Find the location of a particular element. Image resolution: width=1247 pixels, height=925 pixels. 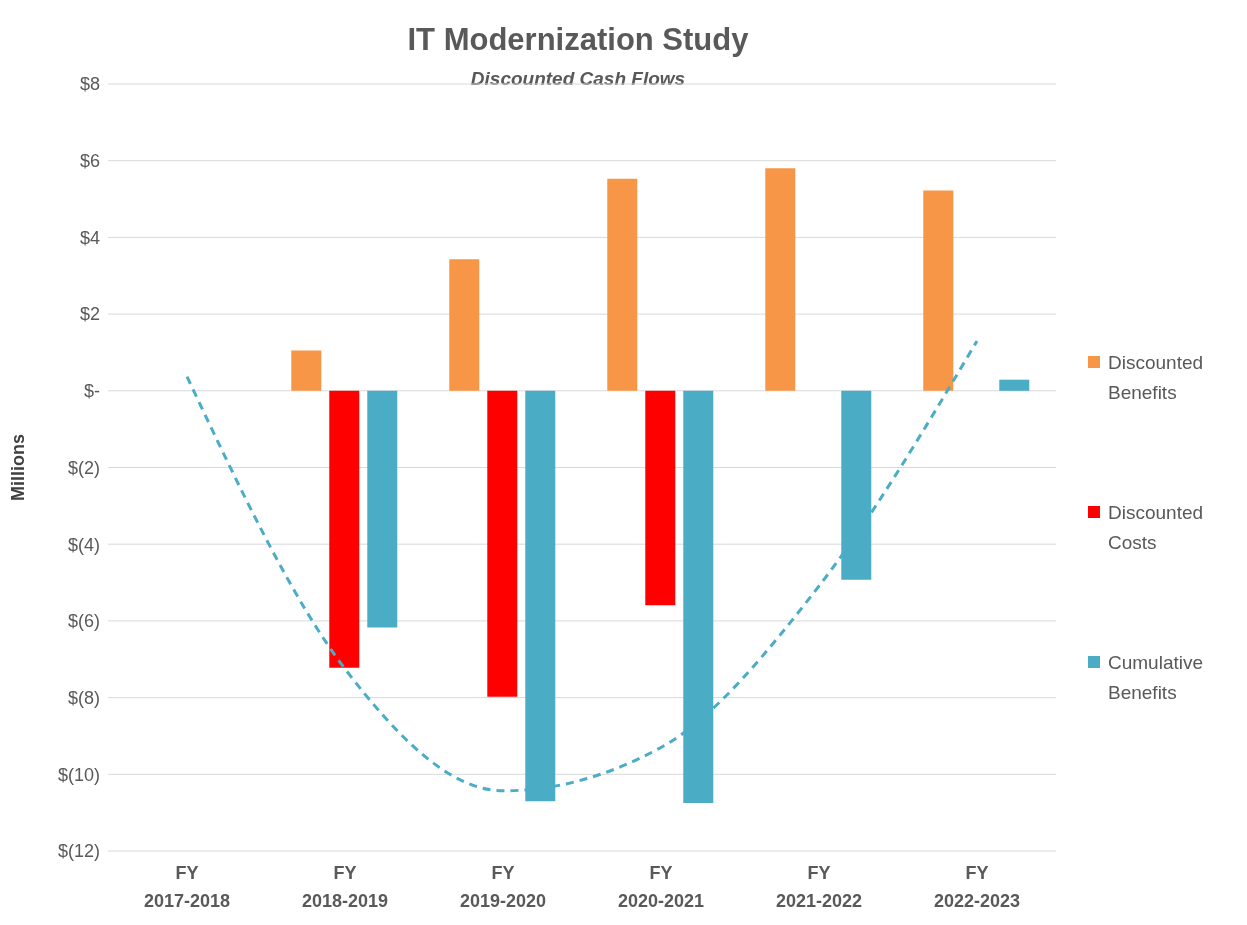

y-tick-label: $(6) is located at coordinates (83, 621).